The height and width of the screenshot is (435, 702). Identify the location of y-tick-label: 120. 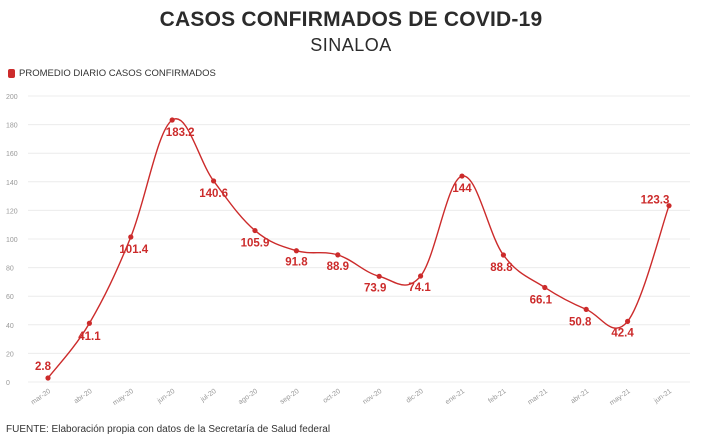
(12, 211).